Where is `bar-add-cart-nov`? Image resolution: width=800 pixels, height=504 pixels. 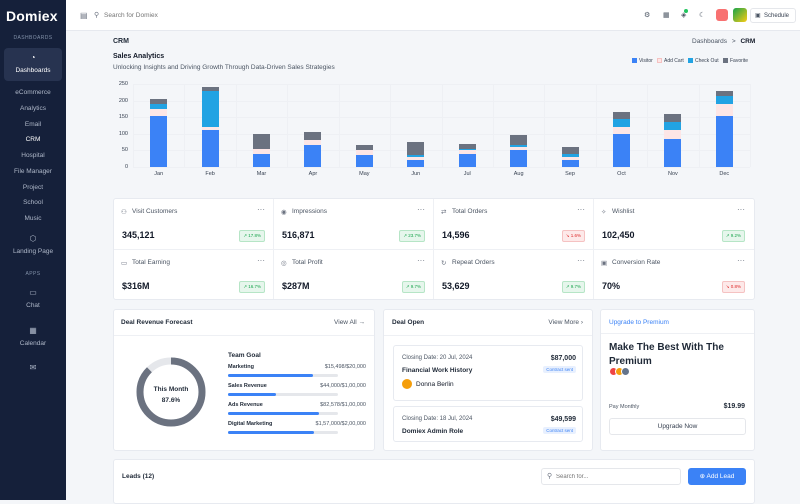
bar-add-cart-nov is located at coordinates (673, 134).